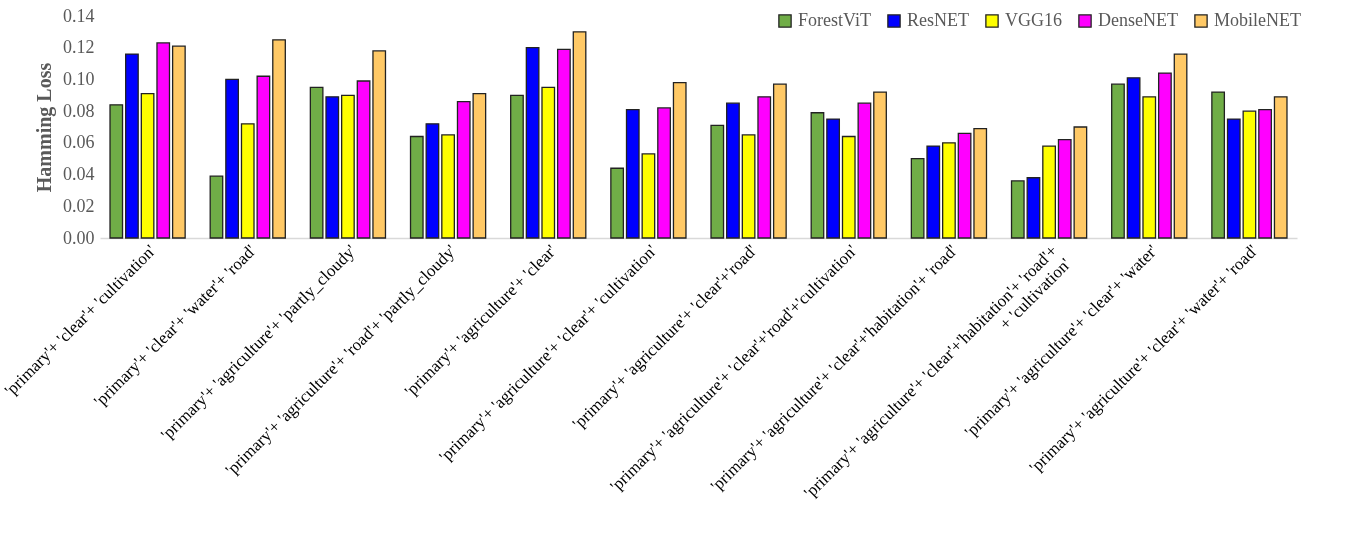 Image resolution: width=1348 pixels, height=544 pixels. What do you see at coordinates (79, 47) in the screenshot?
I see `y-tick-label: 0.12` at bounding box center [79, 47].